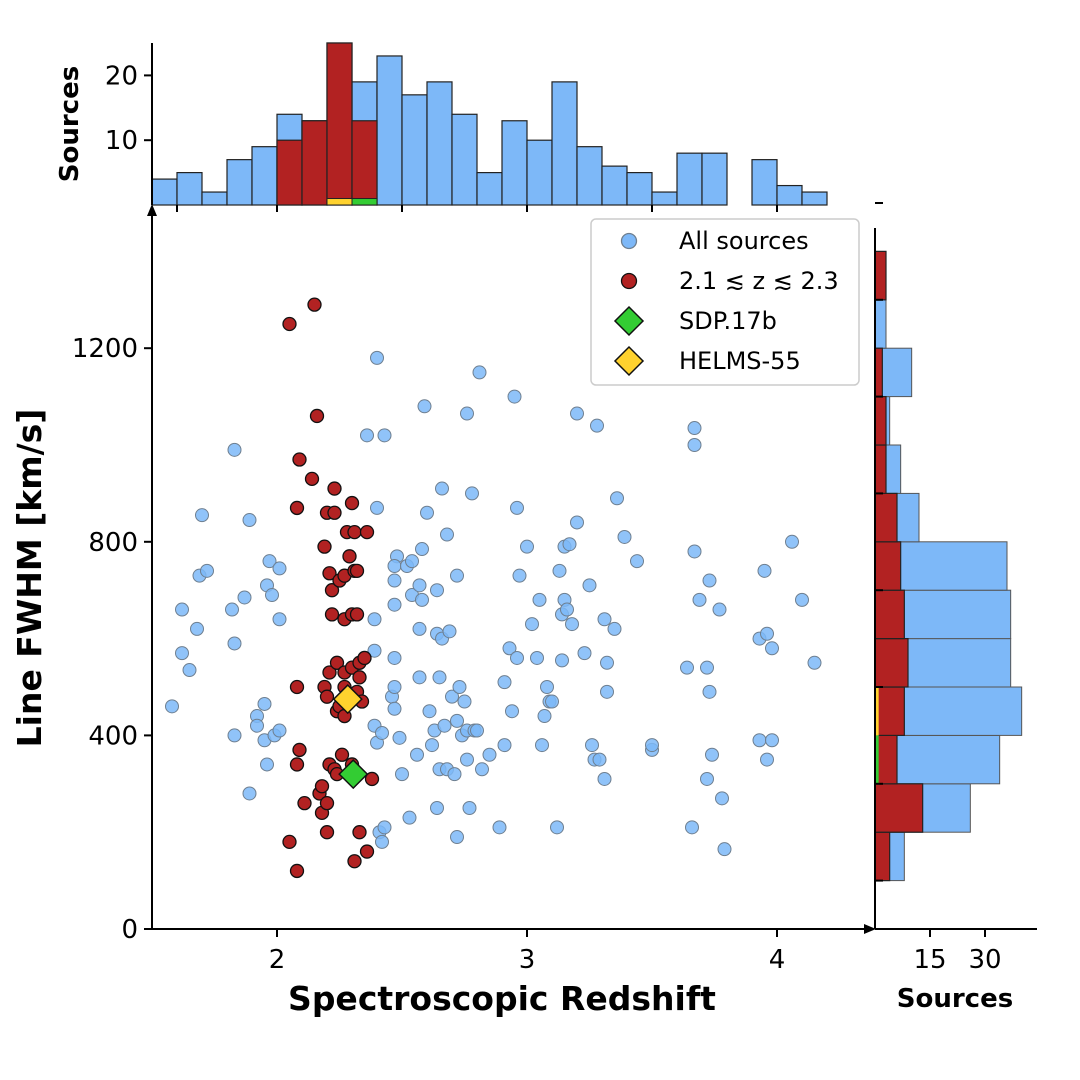 The height and width of the screenshot is (1080, 1080). I want to click on x-tick-label: 2, so click(277, 960).